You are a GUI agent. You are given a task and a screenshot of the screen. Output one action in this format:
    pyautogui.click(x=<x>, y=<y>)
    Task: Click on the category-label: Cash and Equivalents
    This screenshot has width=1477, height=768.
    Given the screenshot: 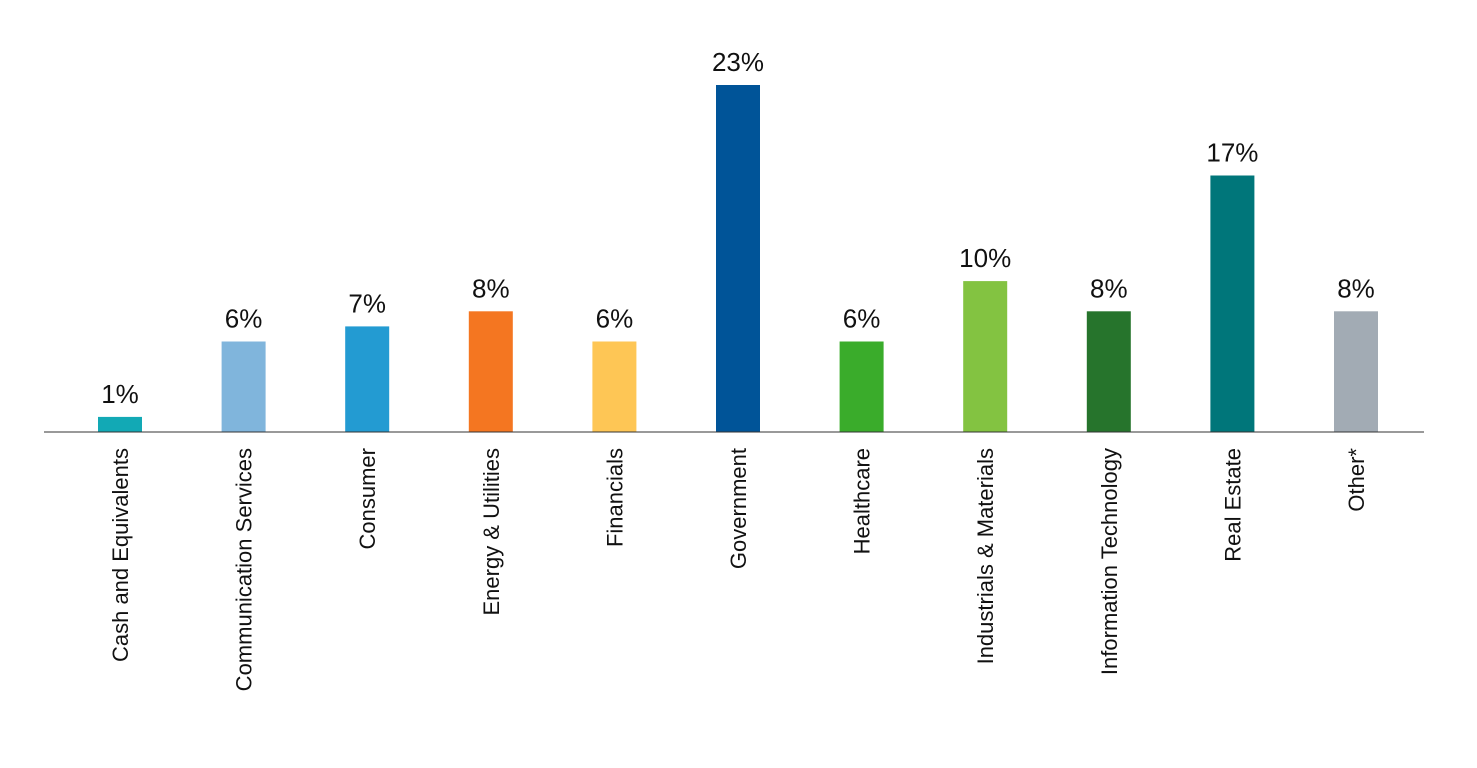 What is the action you would take?
    pyautogui.click(x=120, y=555)
    